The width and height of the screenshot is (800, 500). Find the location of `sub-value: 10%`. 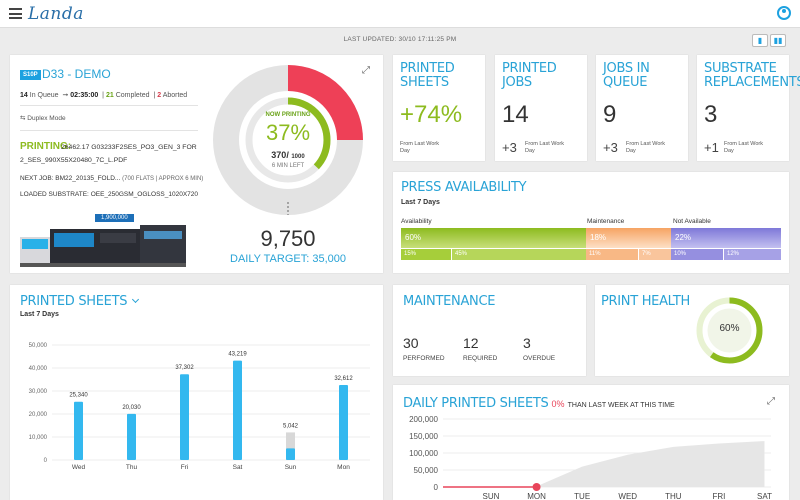

sub-value: 10% is located at coordinates (680, 254).